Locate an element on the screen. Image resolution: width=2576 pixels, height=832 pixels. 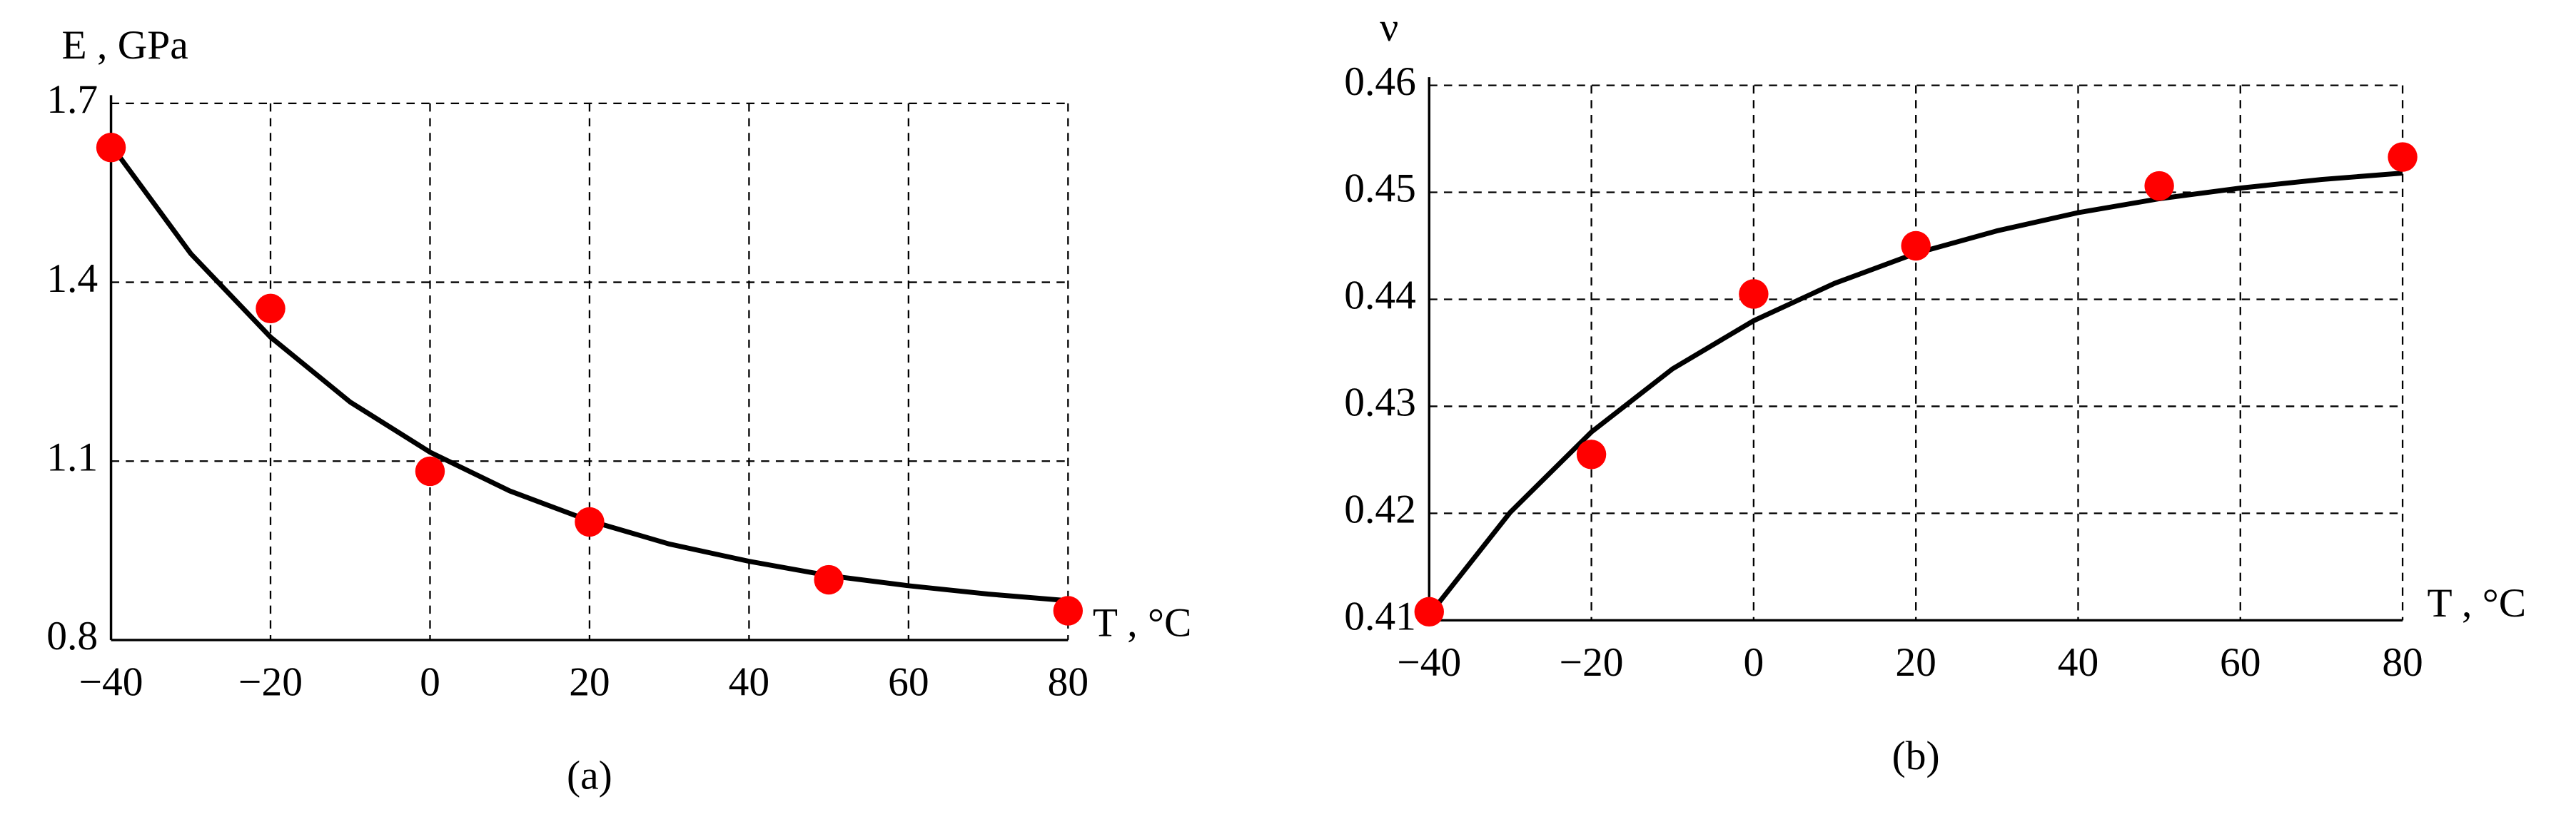
caption: (a) is located at coordinates (589, 776).